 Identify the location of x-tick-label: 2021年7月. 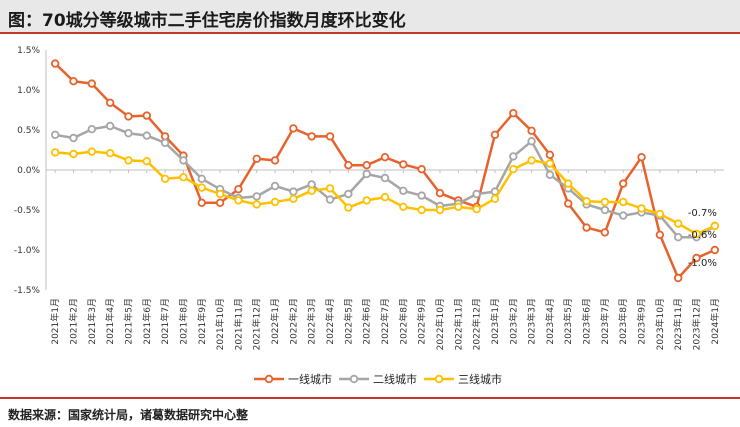
(165, 321).